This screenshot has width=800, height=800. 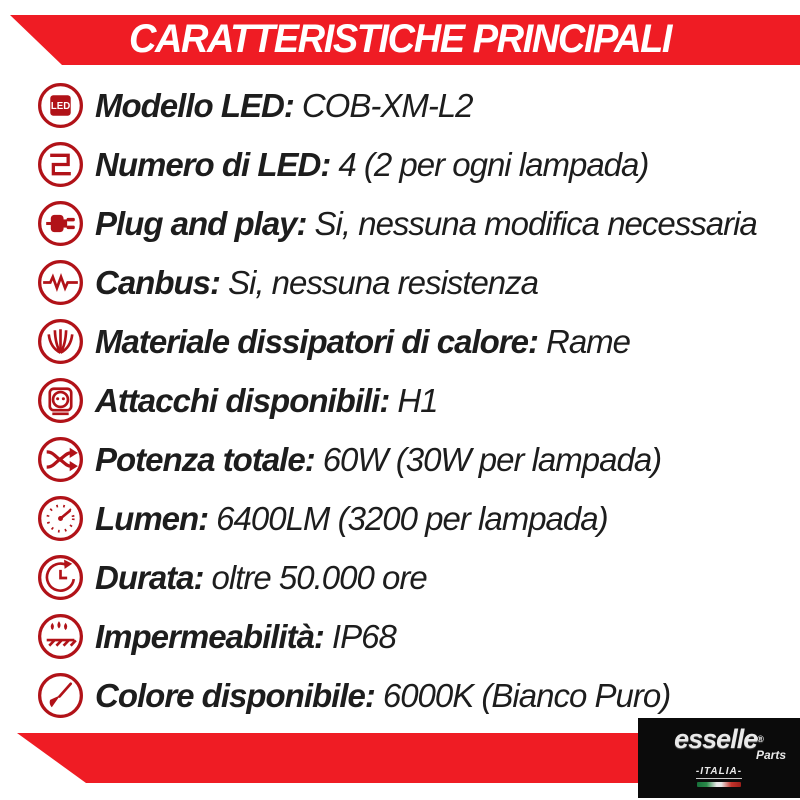 I want to click on duration-icon, so click(x=60, y=577).